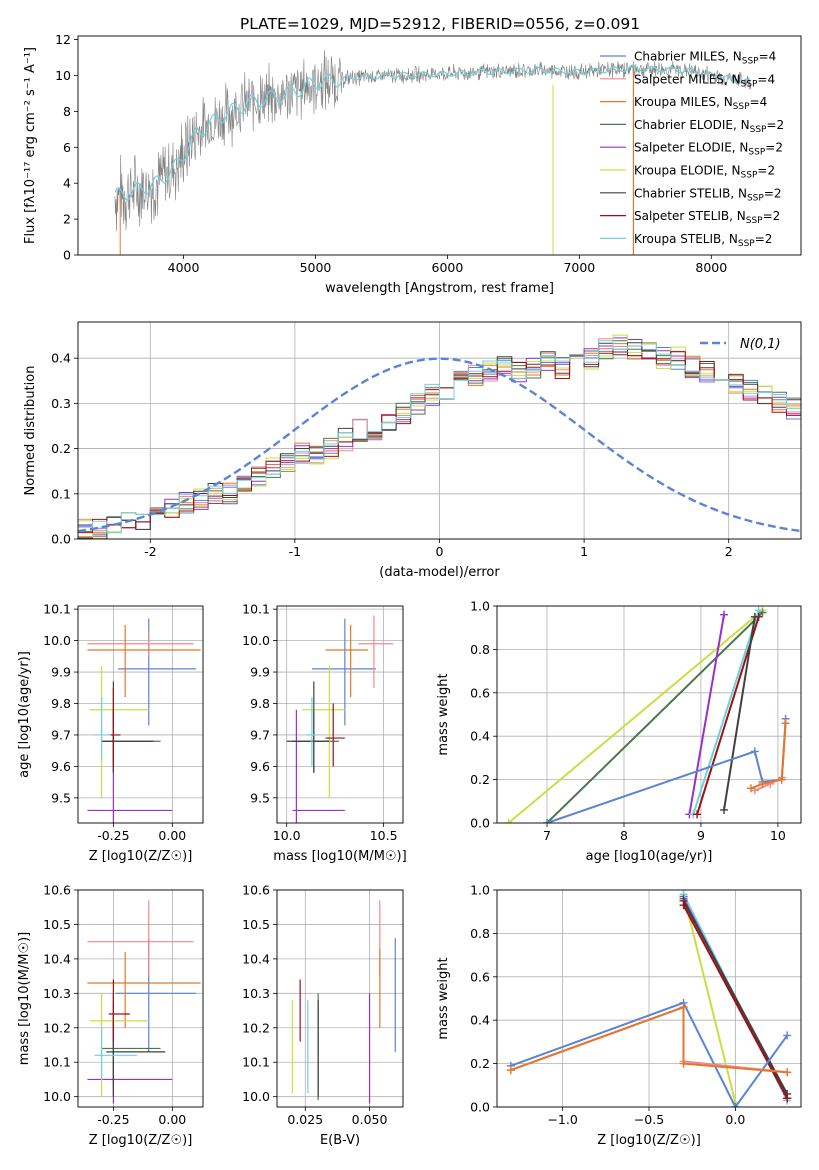 The image size is (819, 1170). What do you see at coordinates (63, 75) in the screenshot?
I see `y-tick-label: 10` at bounding box center [63, 75].